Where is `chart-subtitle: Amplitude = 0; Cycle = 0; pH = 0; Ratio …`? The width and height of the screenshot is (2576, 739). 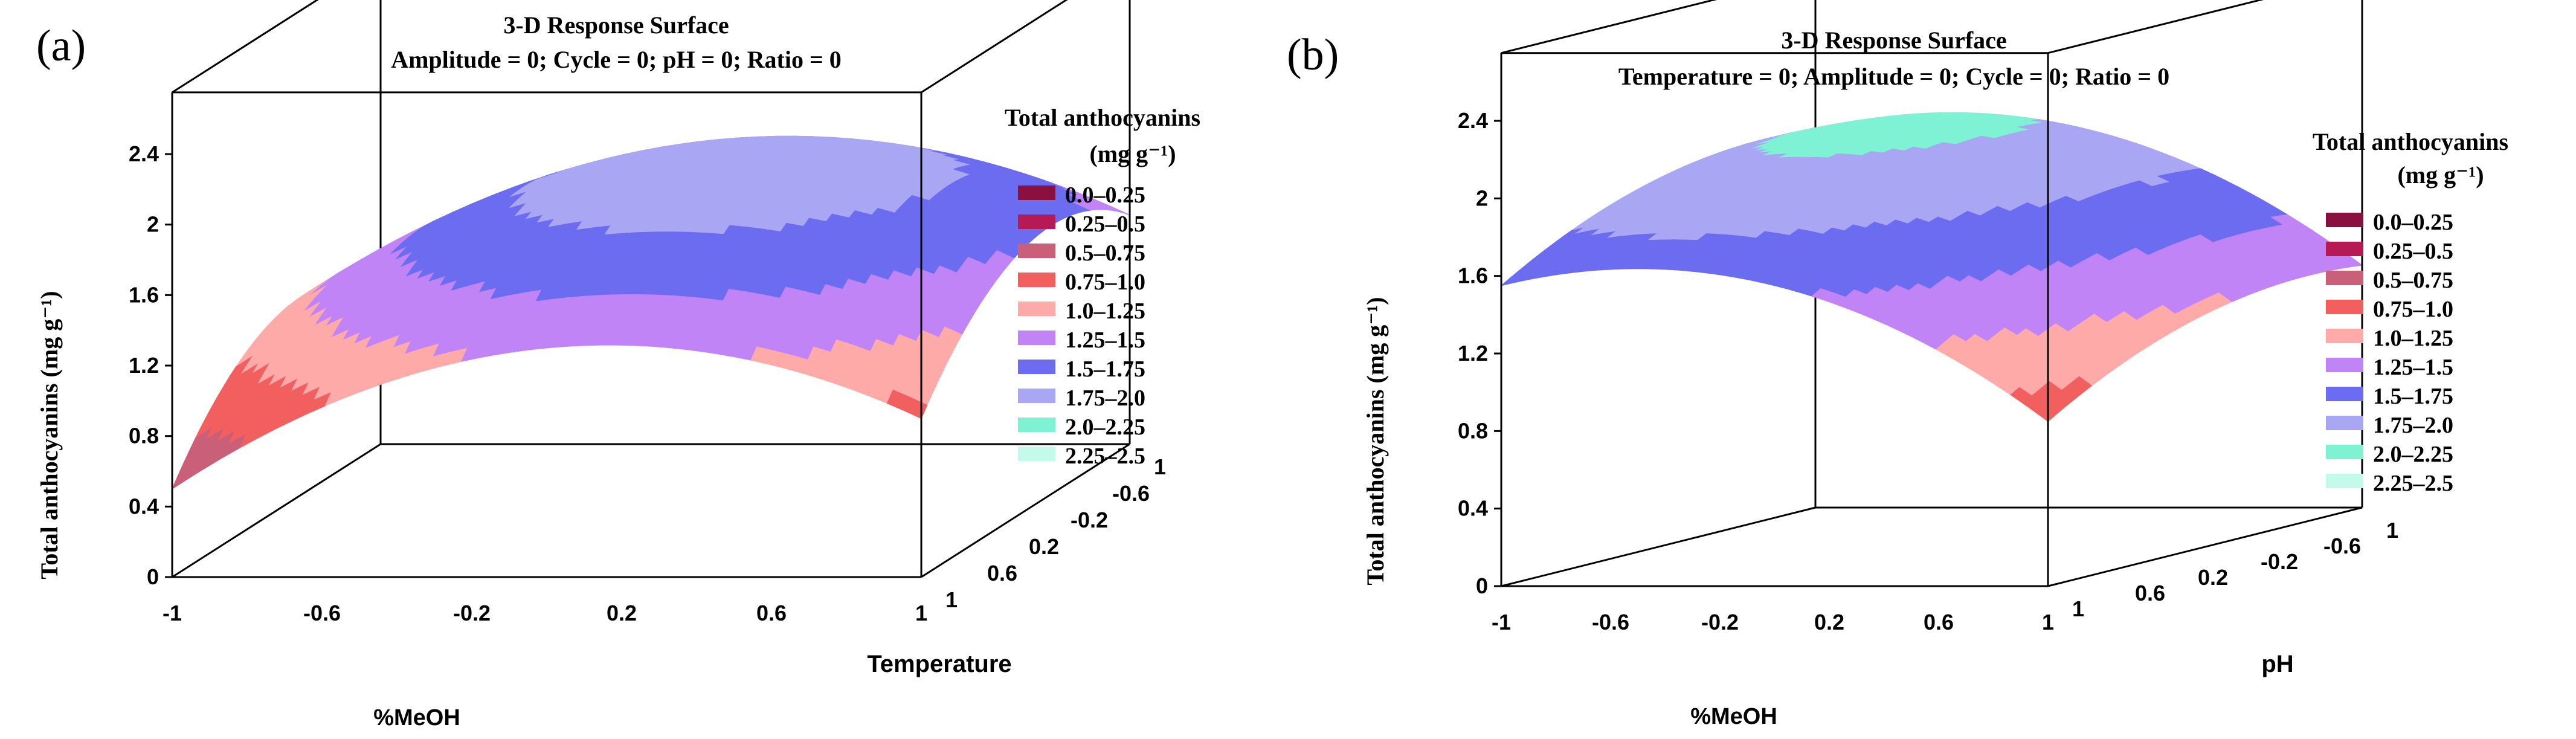
chart-subtitle: Amplitude = 0; Cycle = 0; pH = 0; Ratio … is located at coordinates (616, 59).